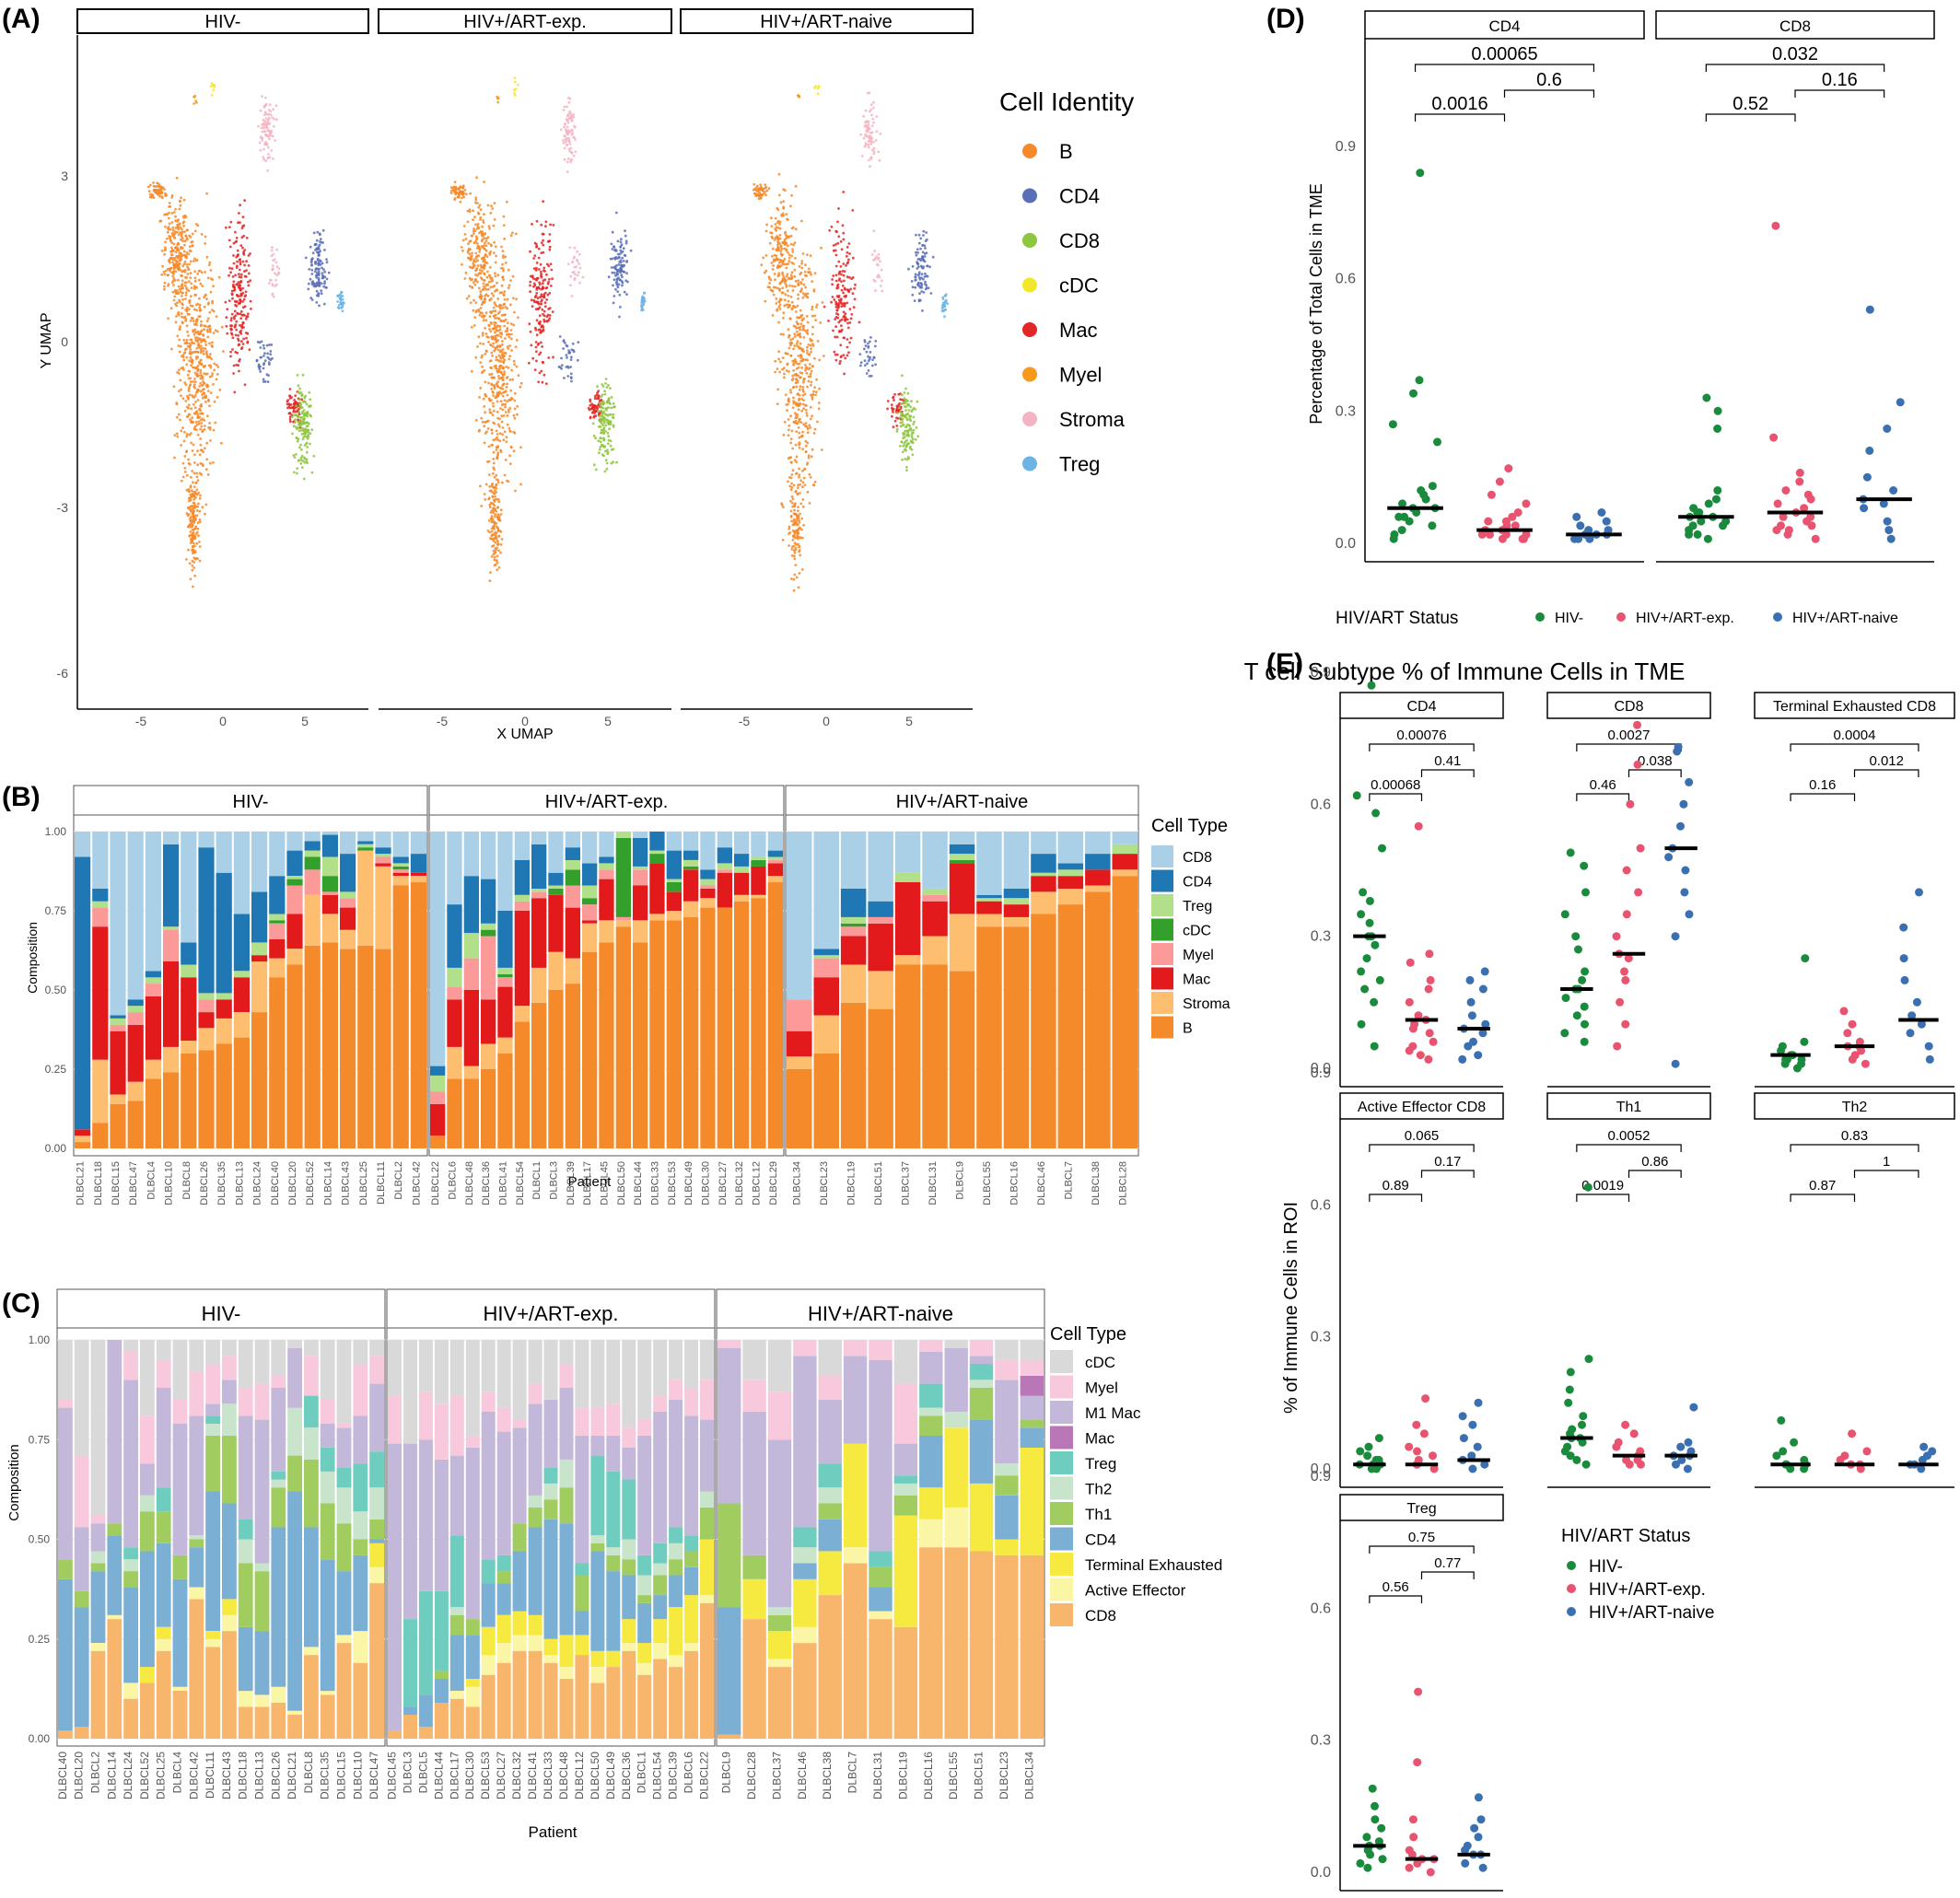  What do you see at coordinates (1079, 285) in the screenshot?
I see `legend-label: cDC` at bounding box center [1079, 285].